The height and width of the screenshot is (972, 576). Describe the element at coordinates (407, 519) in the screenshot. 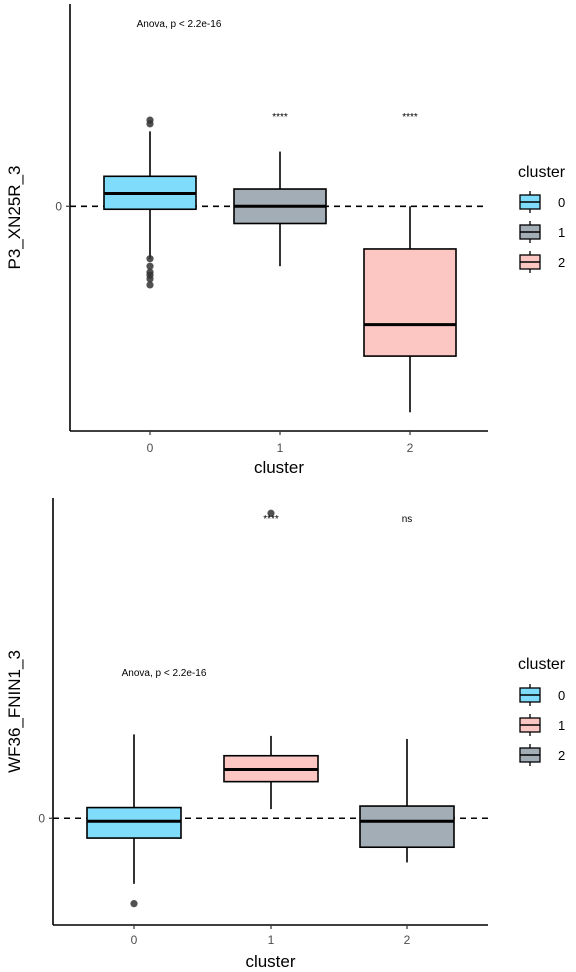

I see `significance-label: ns` at that location.